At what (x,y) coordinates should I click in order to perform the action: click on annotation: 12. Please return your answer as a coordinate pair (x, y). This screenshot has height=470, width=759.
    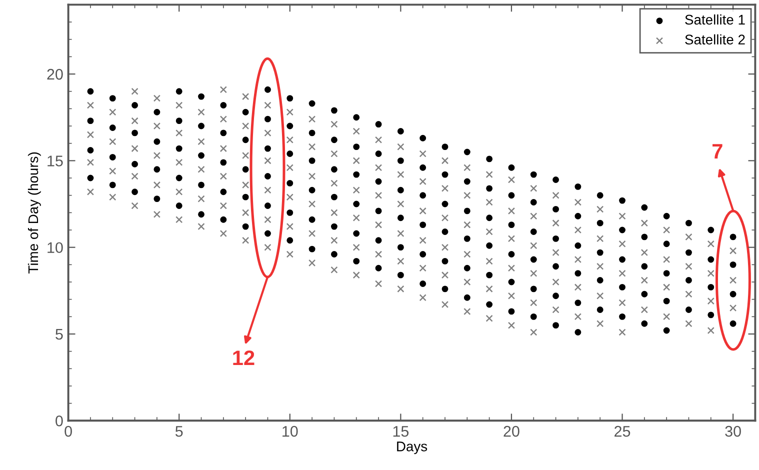
    Looking at the image, I should click on (243, 358).